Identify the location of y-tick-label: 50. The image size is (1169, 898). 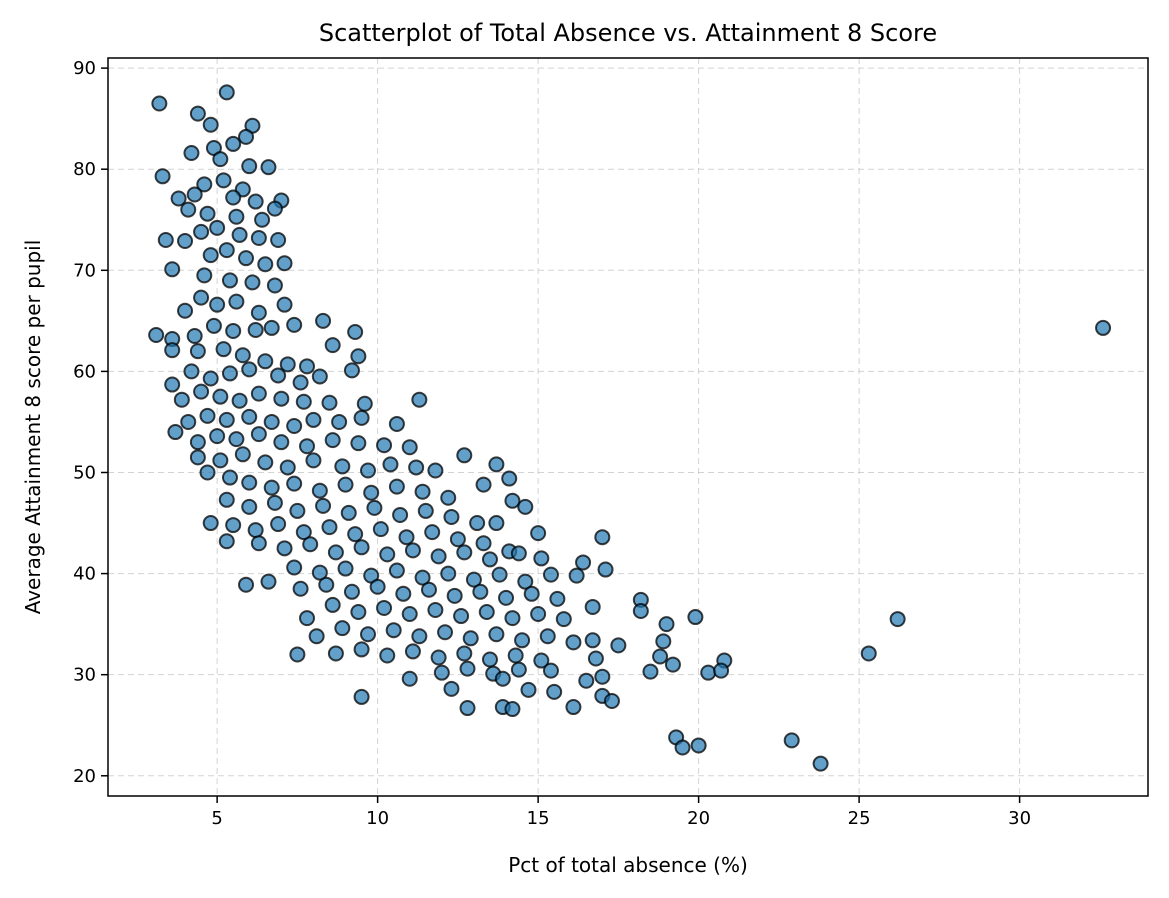
(84, 472).